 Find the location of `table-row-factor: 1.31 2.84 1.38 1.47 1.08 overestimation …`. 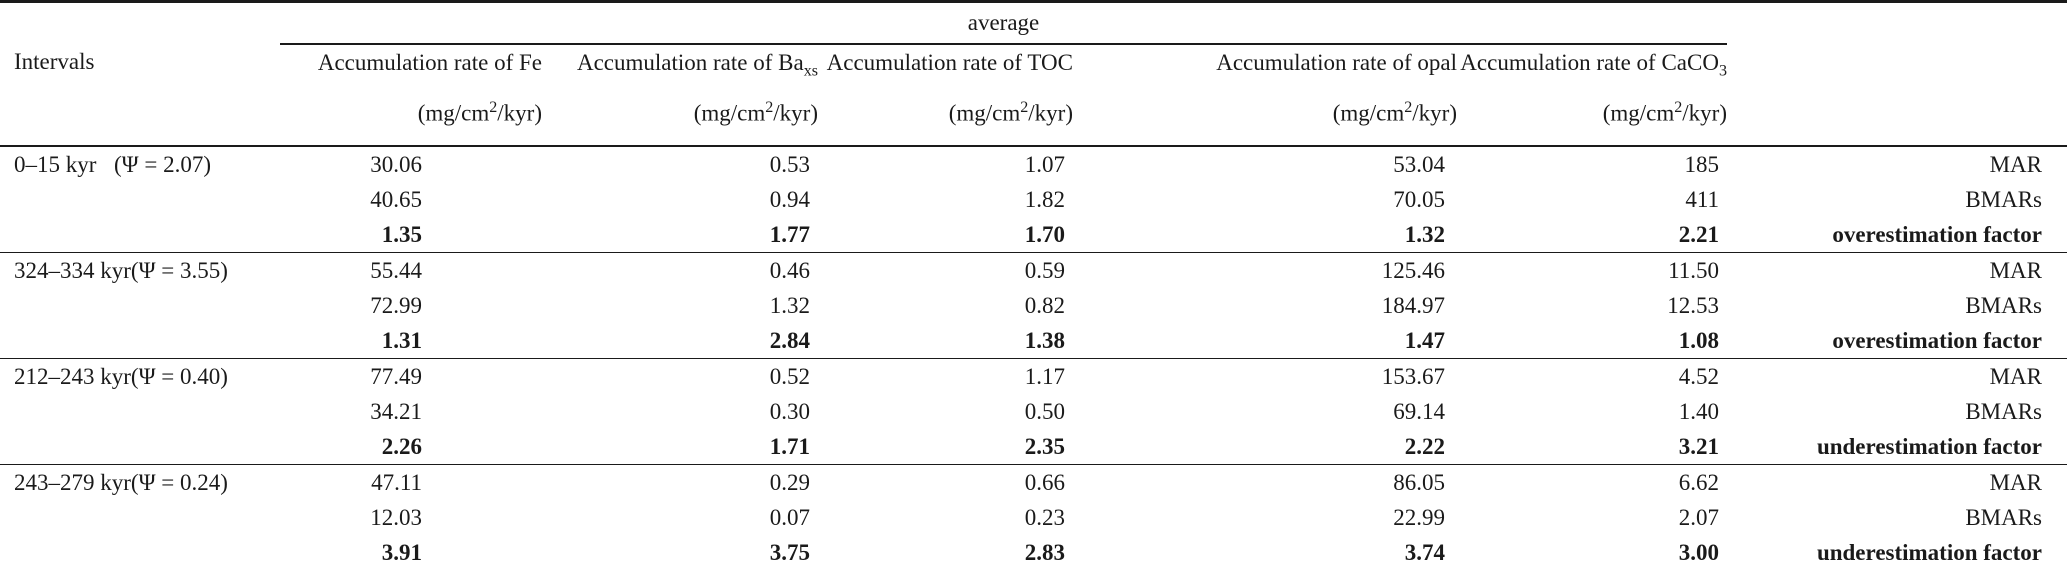

table-row-factor: 1.31 2.84 1.38 1.47 1.08 overestimation … is located at coordinates (1033, 341).